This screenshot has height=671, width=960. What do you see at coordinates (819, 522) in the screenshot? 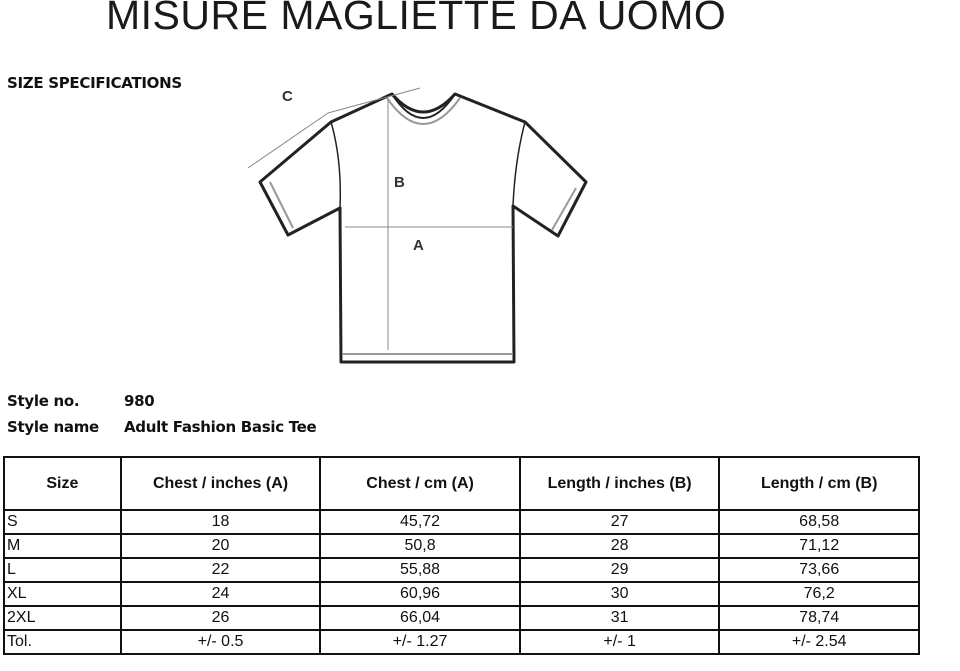
I see `table-cell: 68,58` at bounding box center [819, 522].